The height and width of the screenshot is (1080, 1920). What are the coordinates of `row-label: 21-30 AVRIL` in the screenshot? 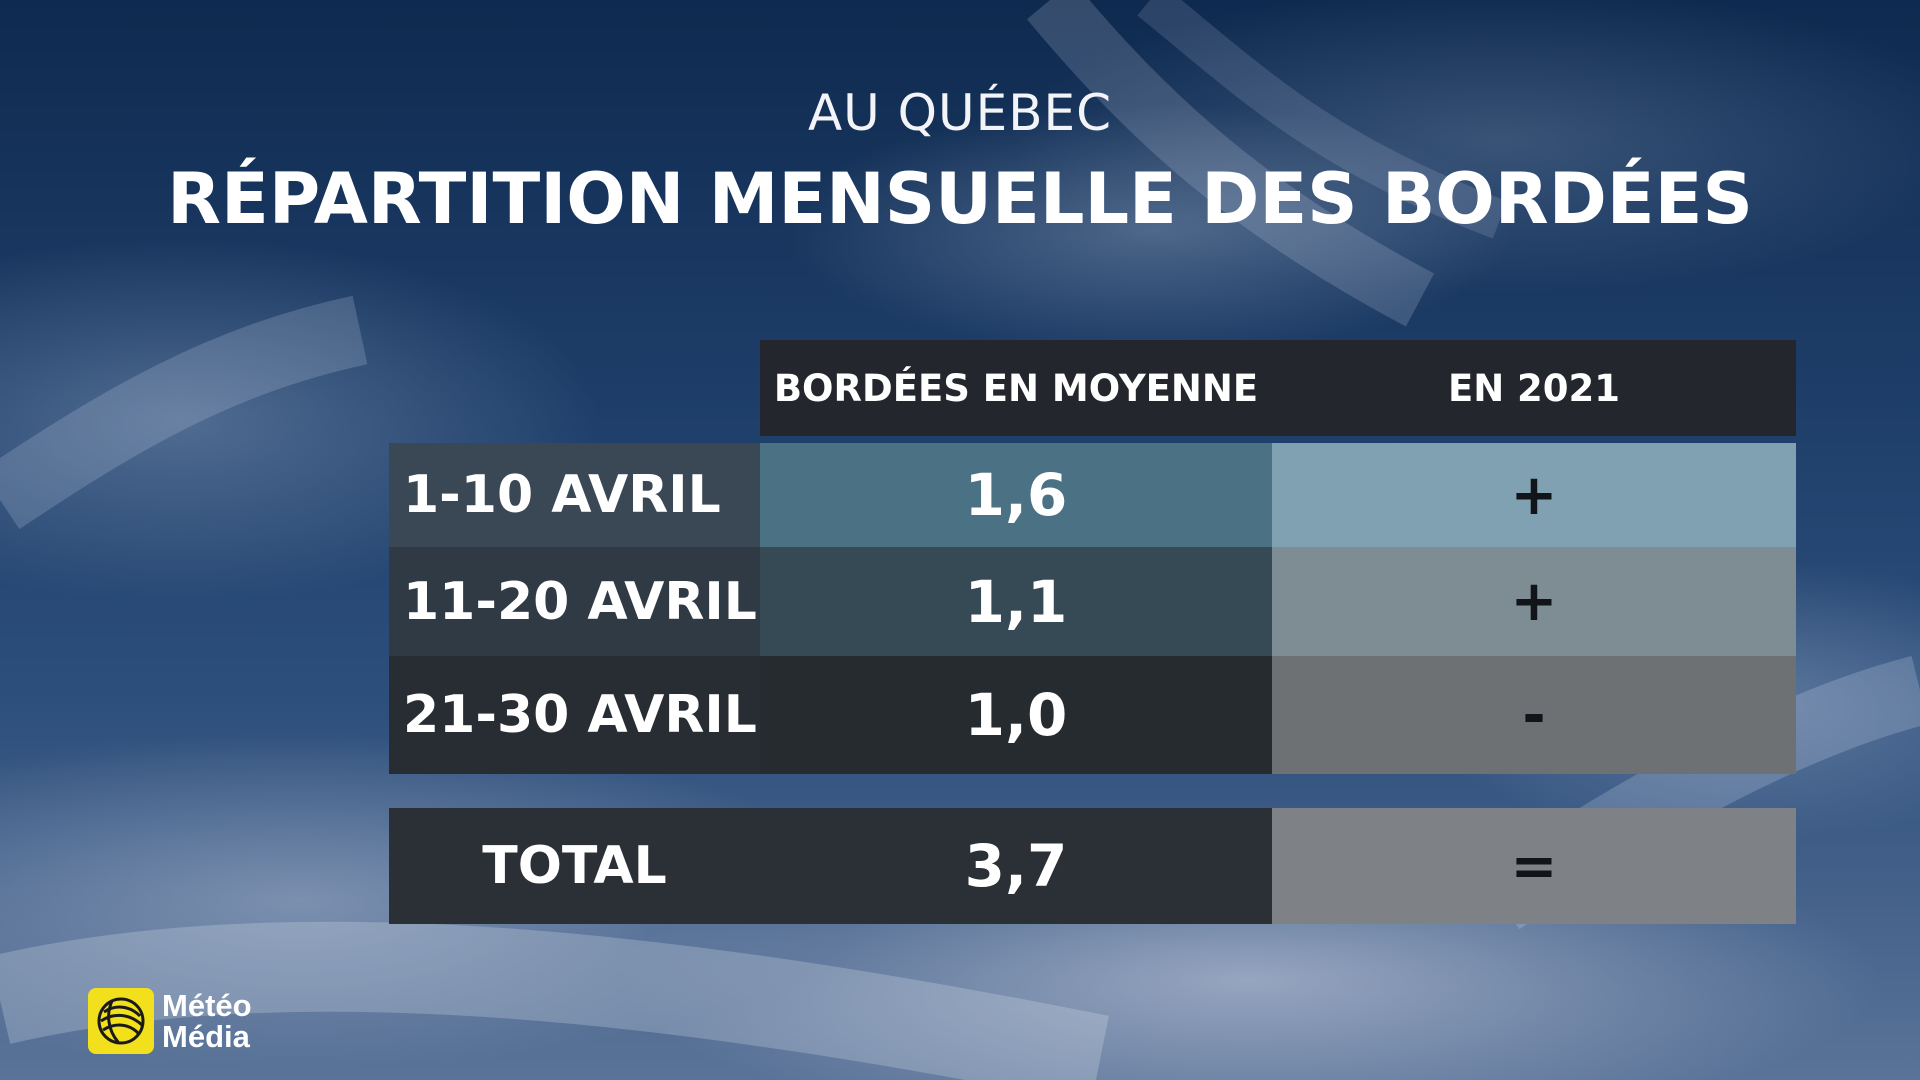 It's located at (574, 715).